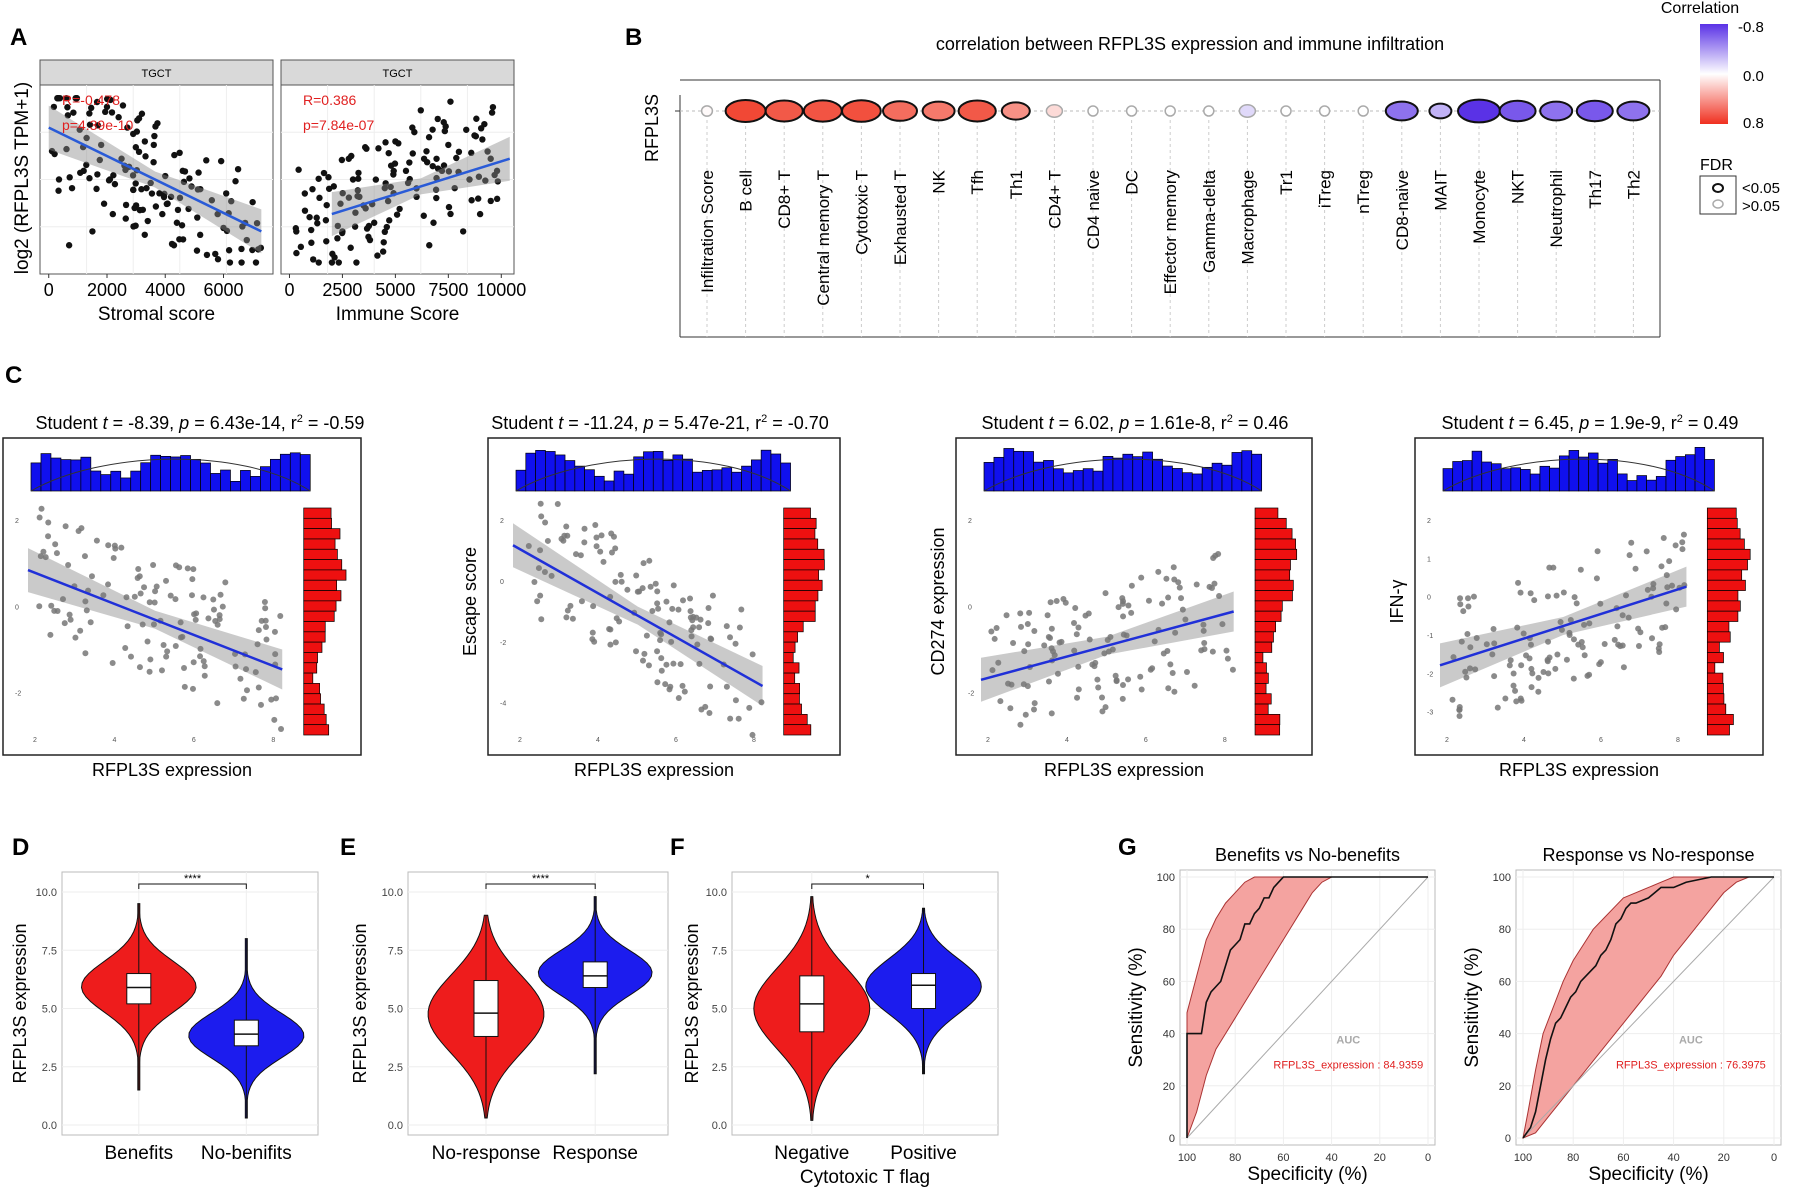  I want to click on y-tick-label: 7.5, so click(395, 951).